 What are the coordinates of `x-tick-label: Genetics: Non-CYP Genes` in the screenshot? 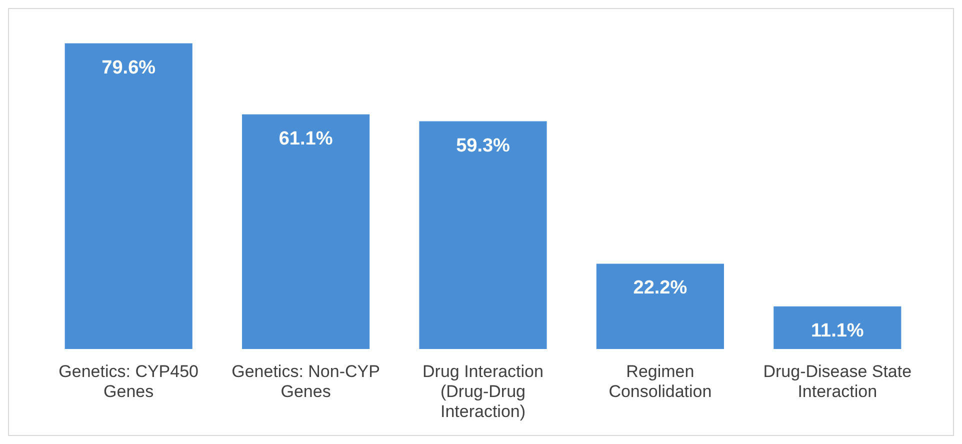 It's located at (306, 381).